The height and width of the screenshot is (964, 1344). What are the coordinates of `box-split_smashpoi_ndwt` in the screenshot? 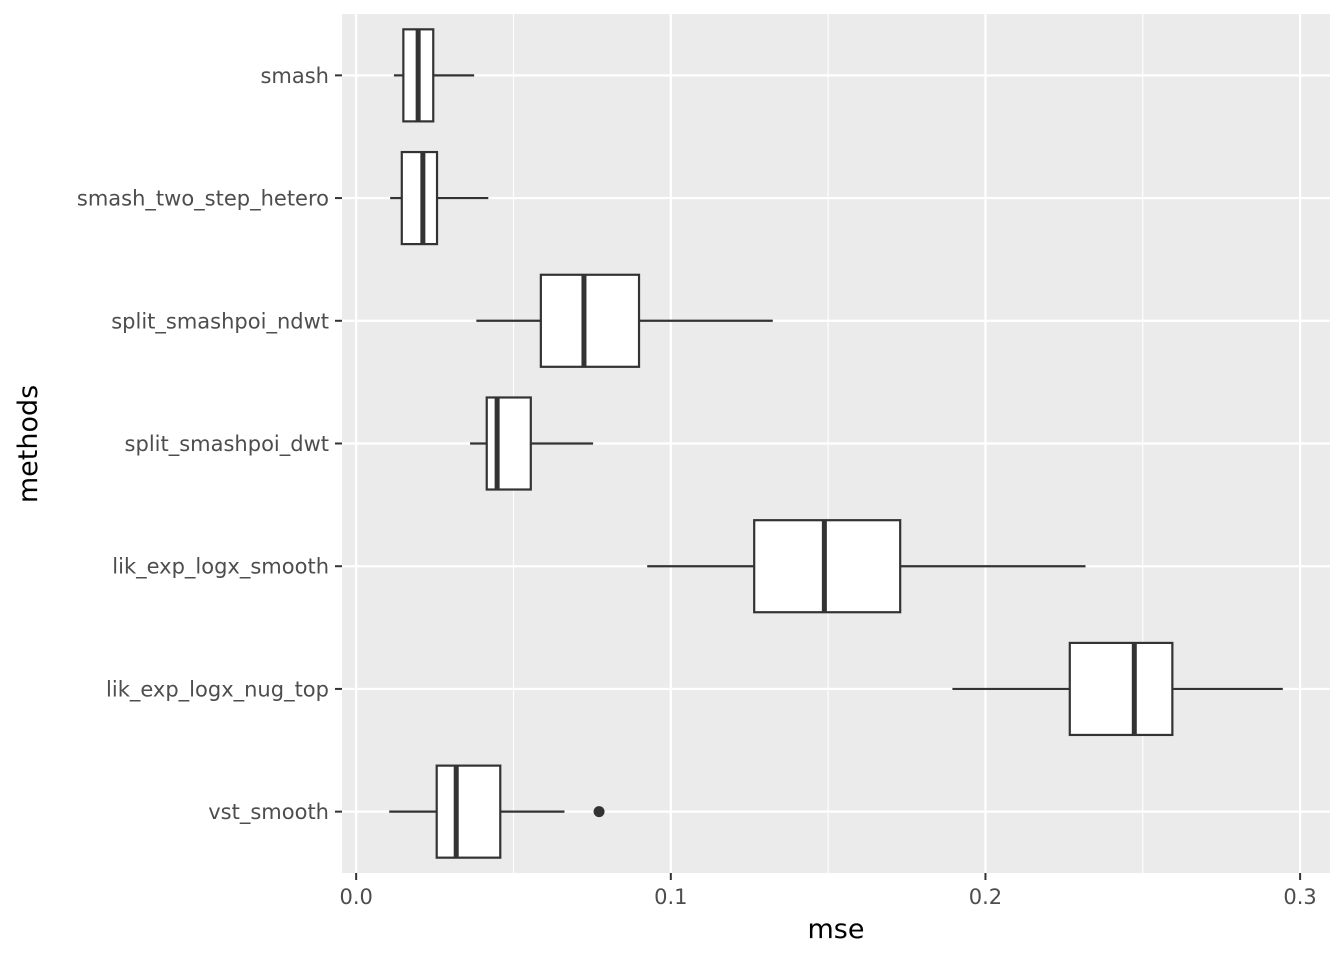 It's located at (624, 320).